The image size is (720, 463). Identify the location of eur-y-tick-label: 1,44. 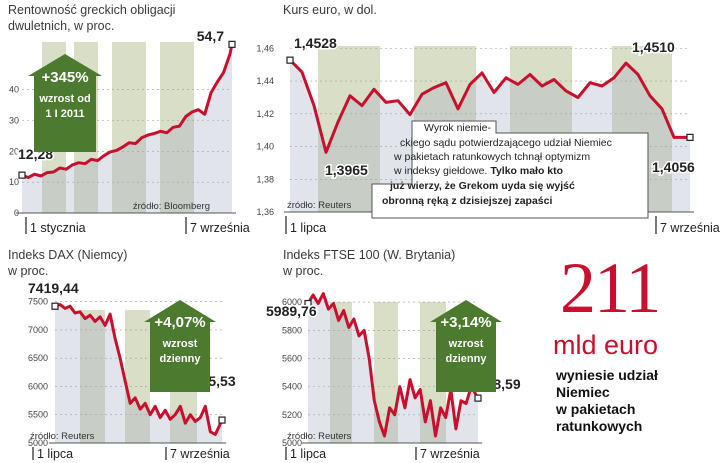
(265, 81).